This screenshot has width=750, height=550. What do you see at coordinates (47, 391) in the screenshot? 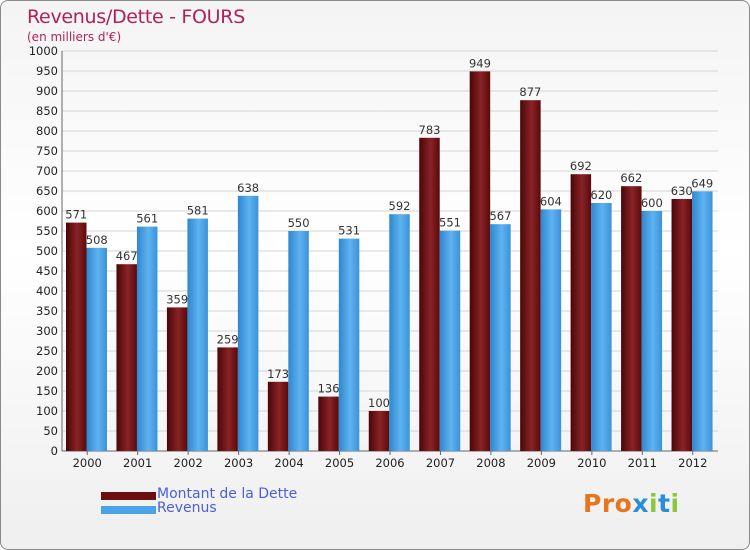
I see `y-tick-label: 150` at bounding box center [47, 391].